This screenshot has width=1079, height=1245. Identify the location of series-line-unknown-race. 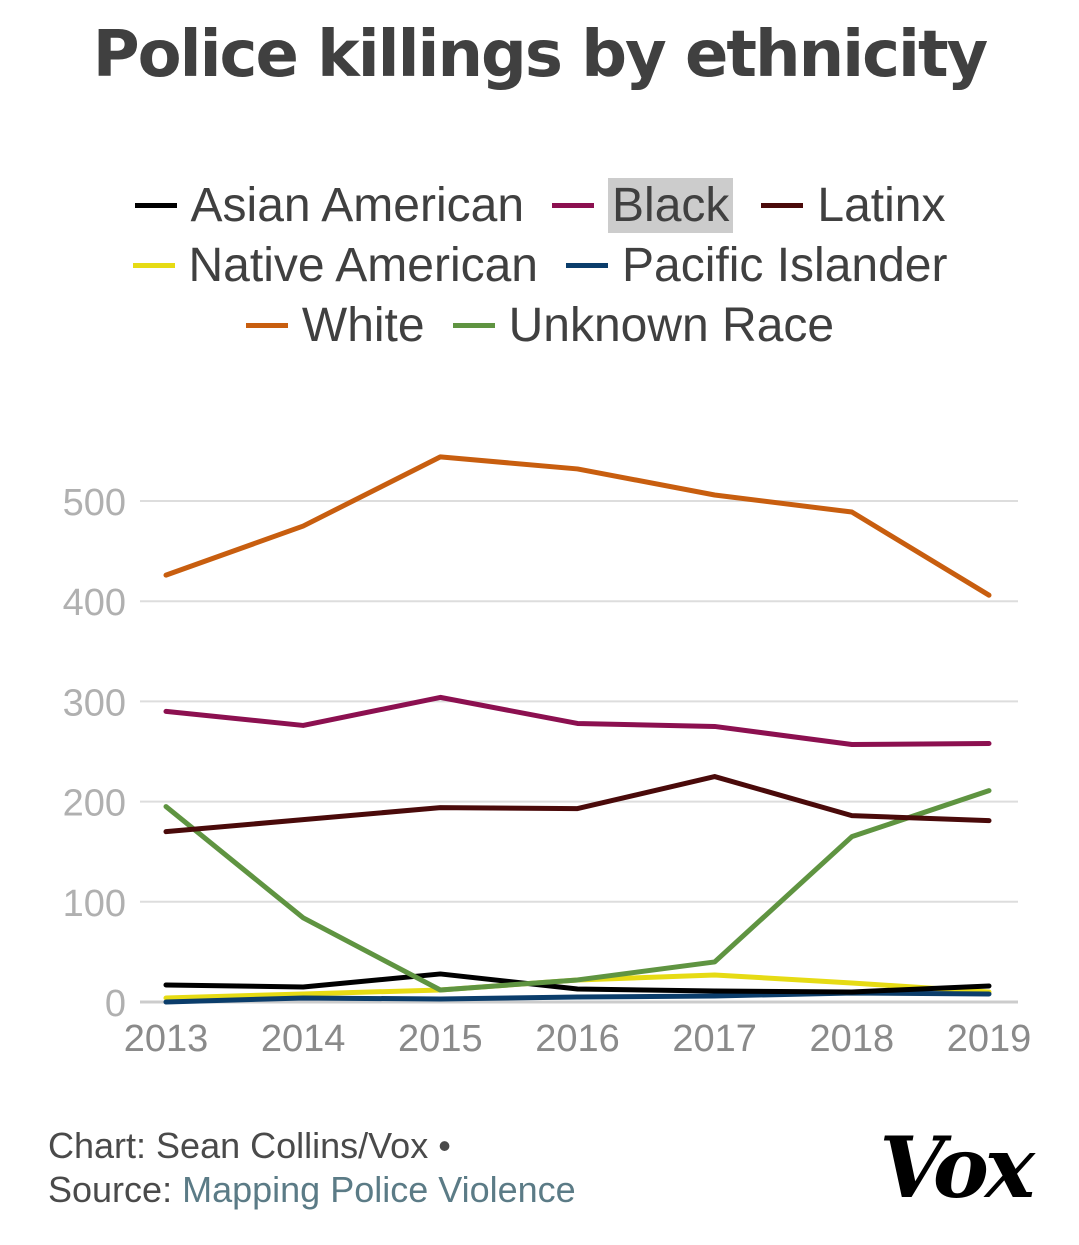
(577, 890).